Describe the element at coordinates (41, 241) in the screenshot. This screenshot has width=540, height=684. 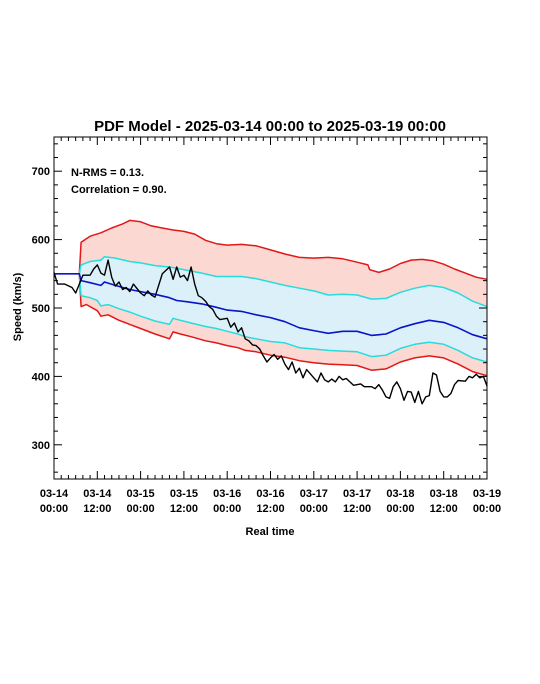
I see `y-tick-label: 600` at that location.